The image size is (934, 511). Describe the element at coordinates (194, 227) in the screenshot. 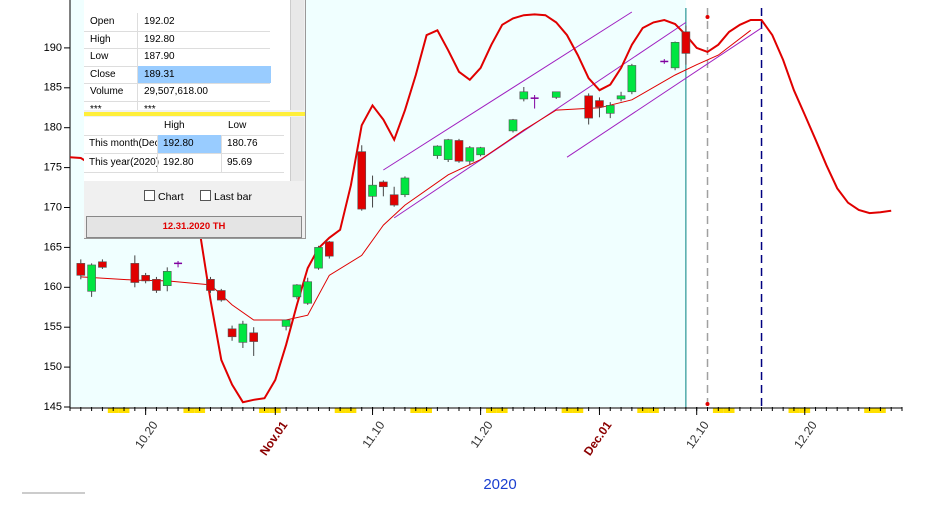

I see `date-button: 12.31.2020 TH` at that location.